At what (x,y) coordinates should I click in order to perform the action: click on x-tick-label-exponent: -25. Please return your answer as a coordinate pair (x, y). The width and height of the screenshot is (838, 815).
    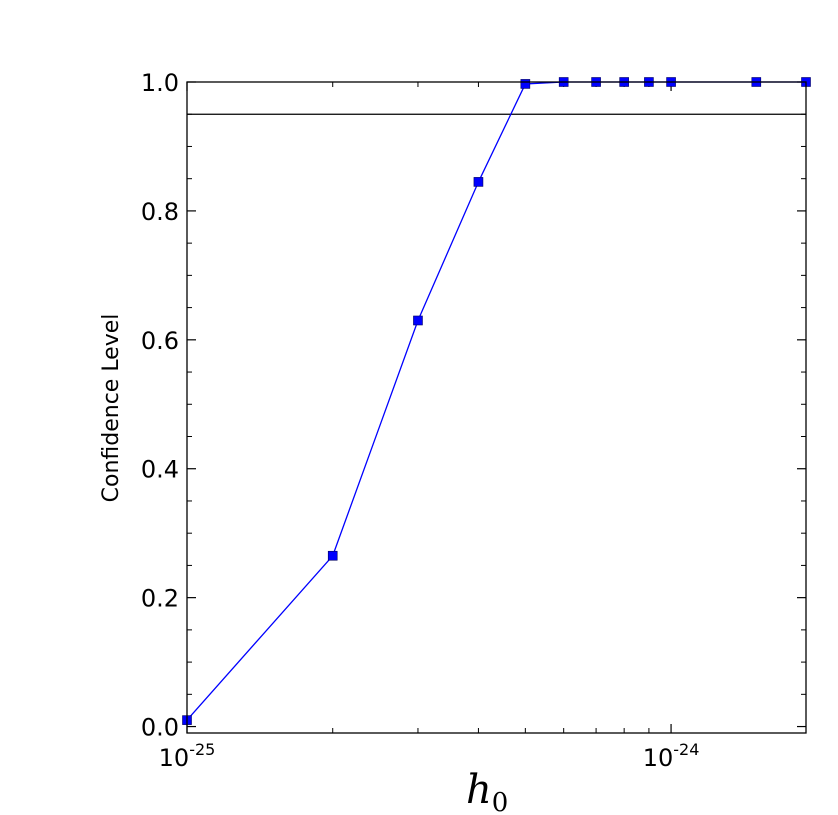
    Looking at the image, I should click on (202, 749).